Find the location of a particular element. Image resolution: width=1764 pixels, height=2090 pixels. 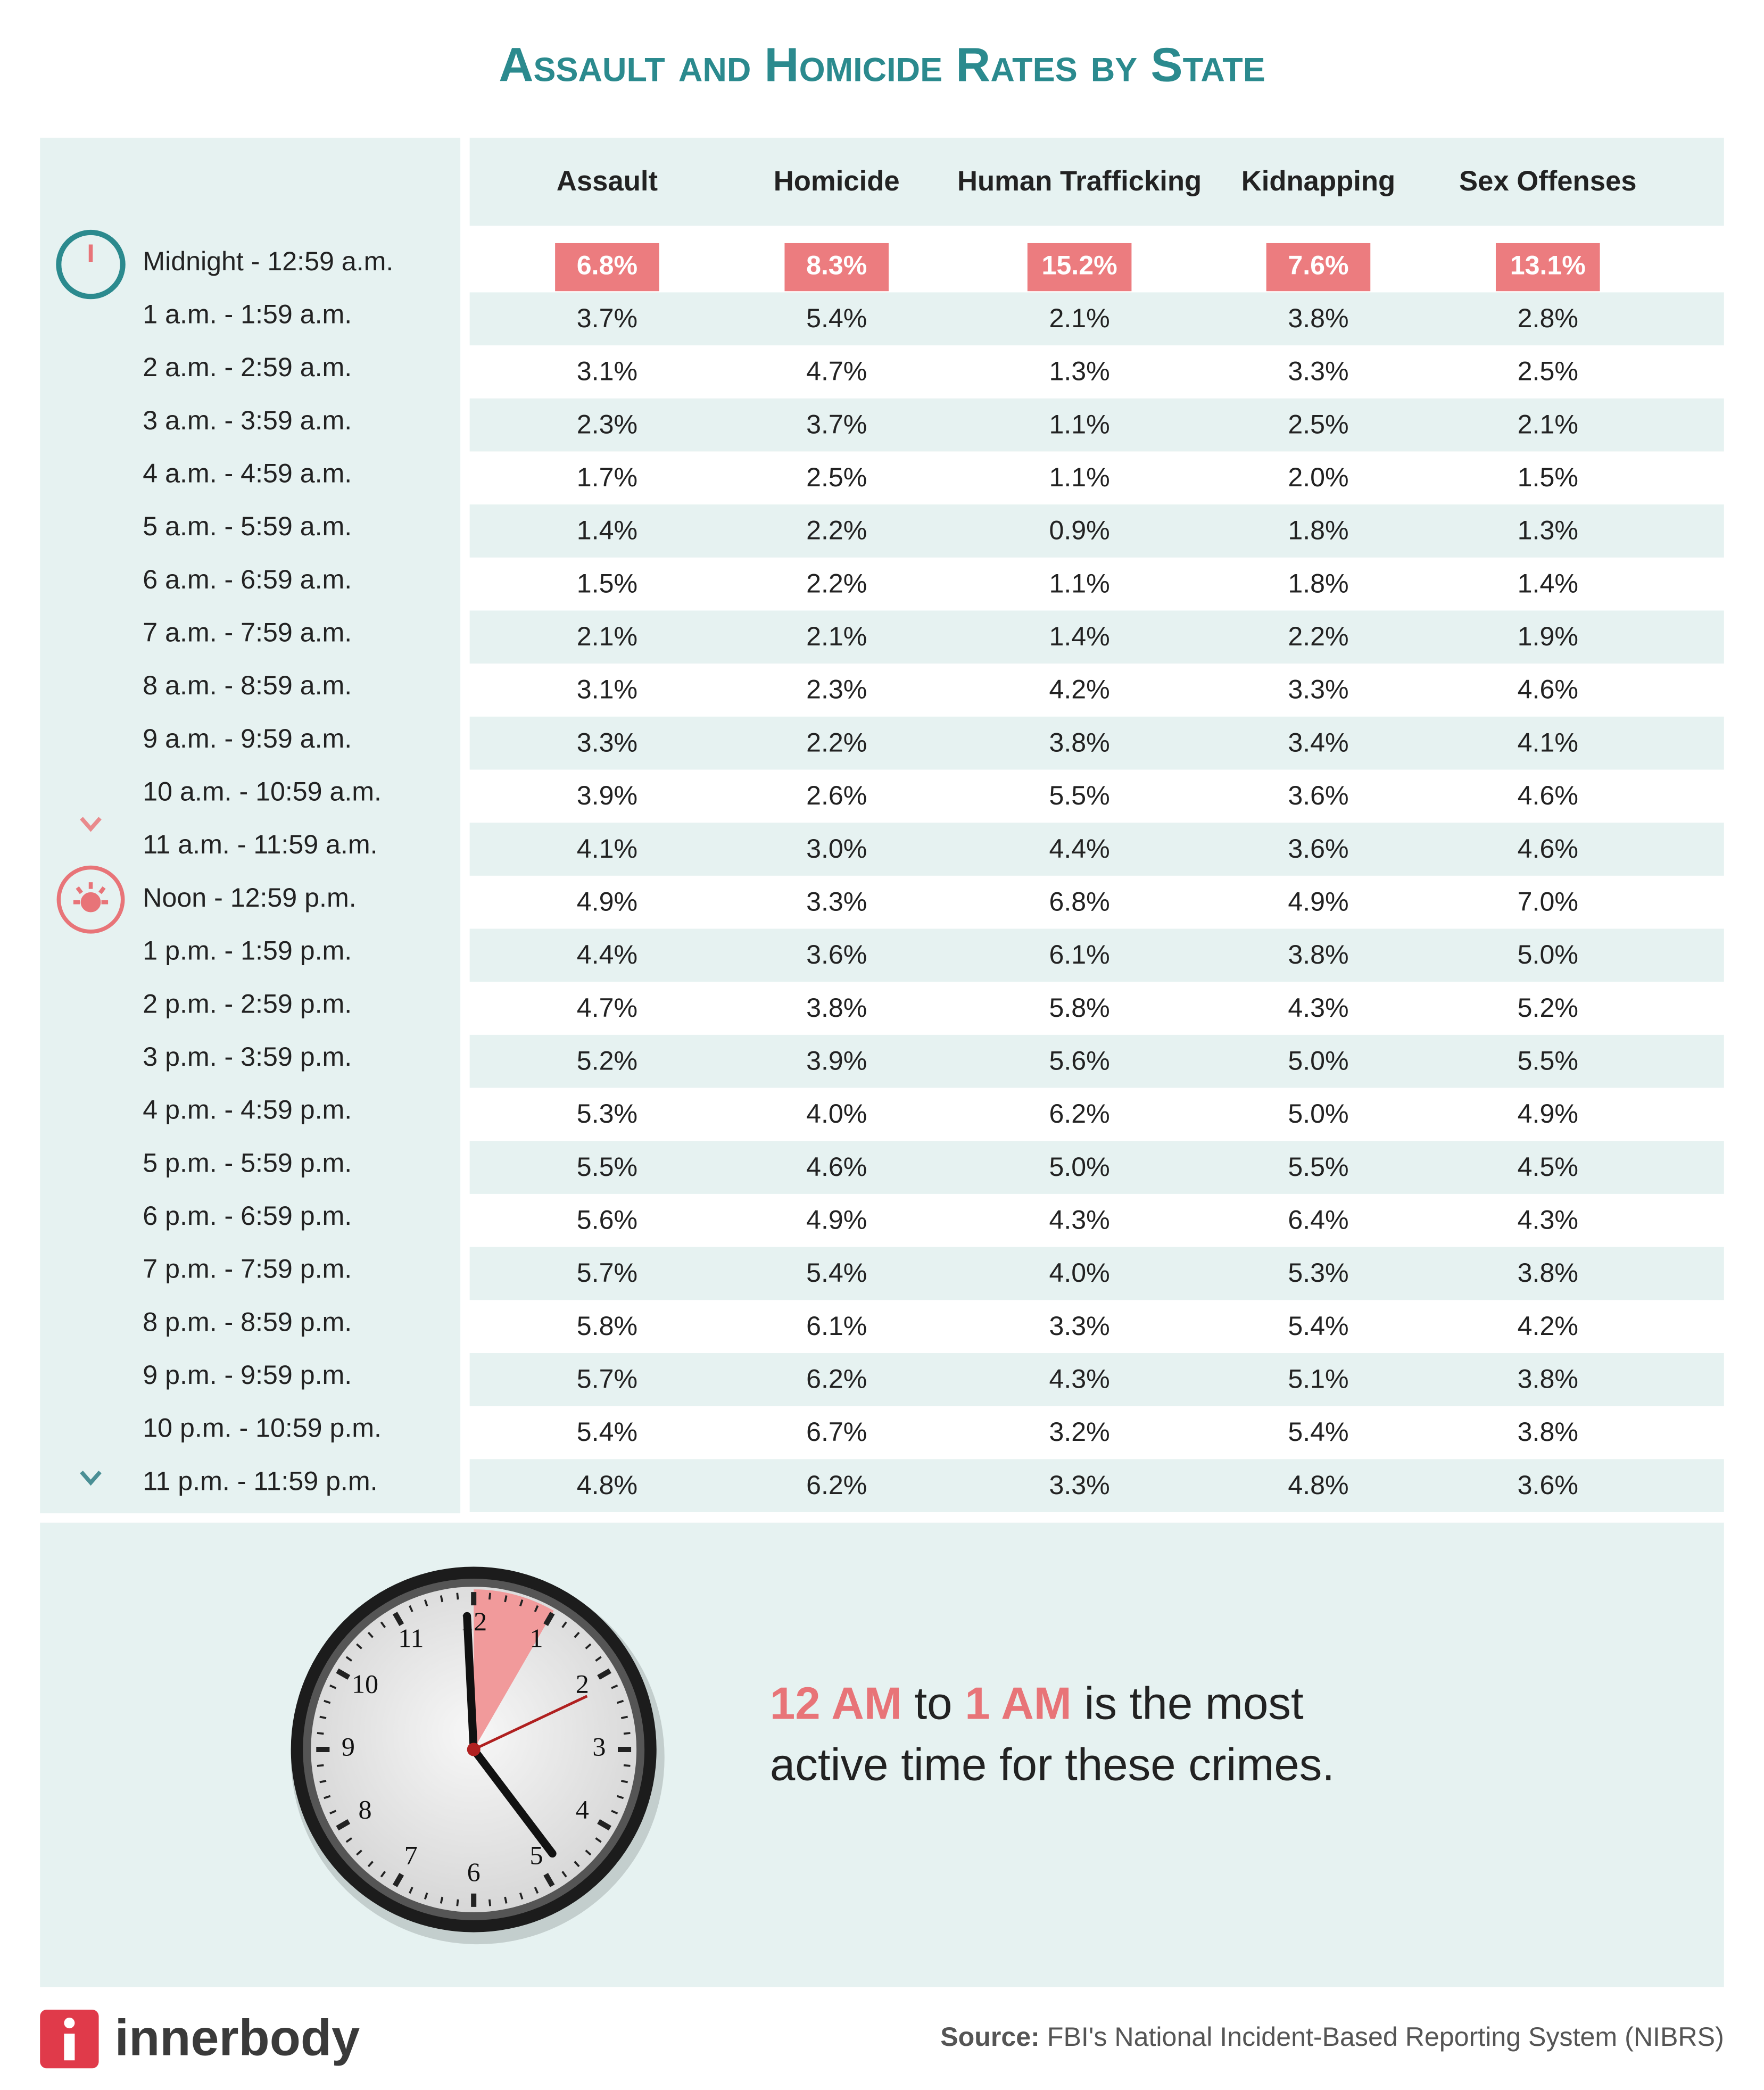

cell: 5.1% is located at coordinates (1318, 1379).